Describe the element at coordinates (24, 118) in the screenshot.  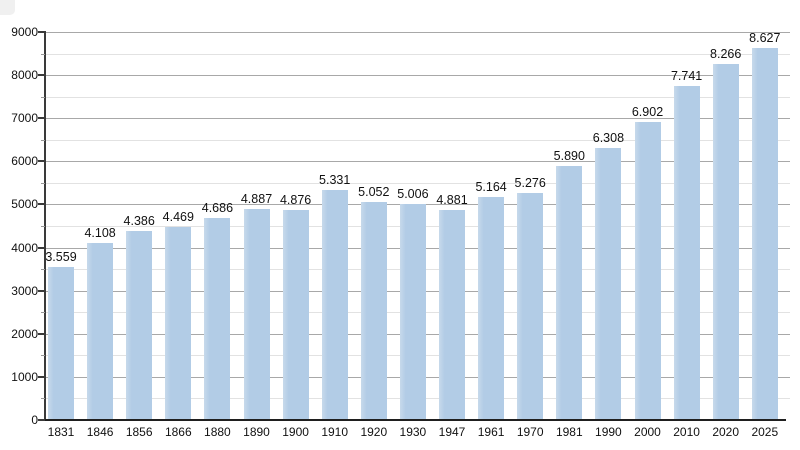
I see `y-axis-label: 7000` at that location.